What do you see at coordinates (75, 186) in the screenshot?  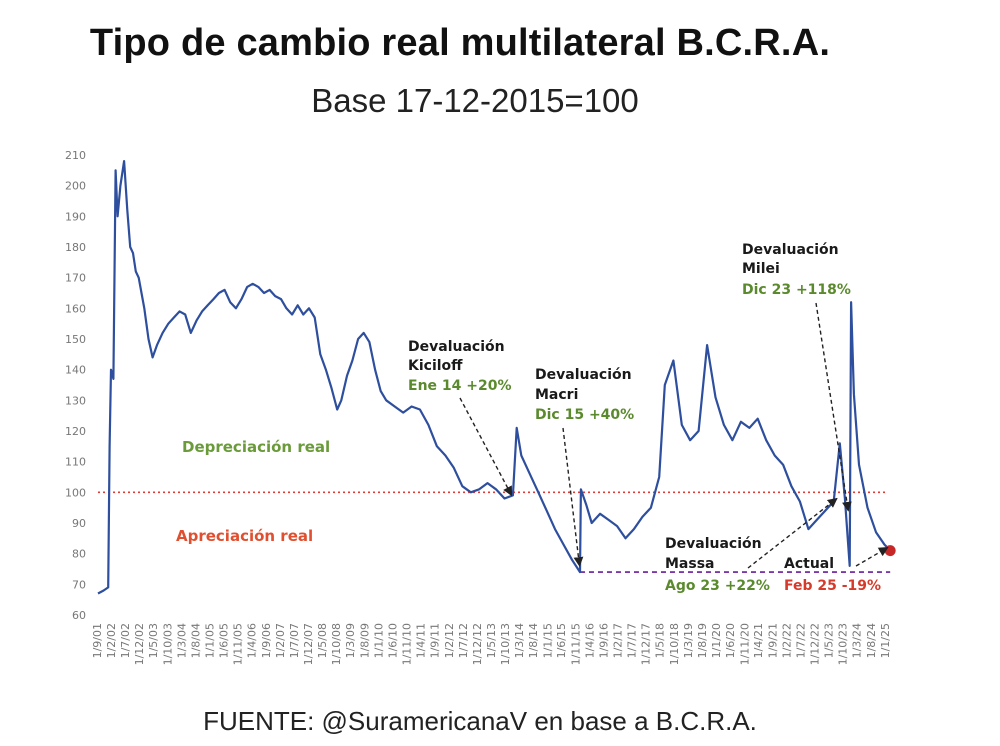 I see `y-tick-label: 200` at bounding box center [75, 186].